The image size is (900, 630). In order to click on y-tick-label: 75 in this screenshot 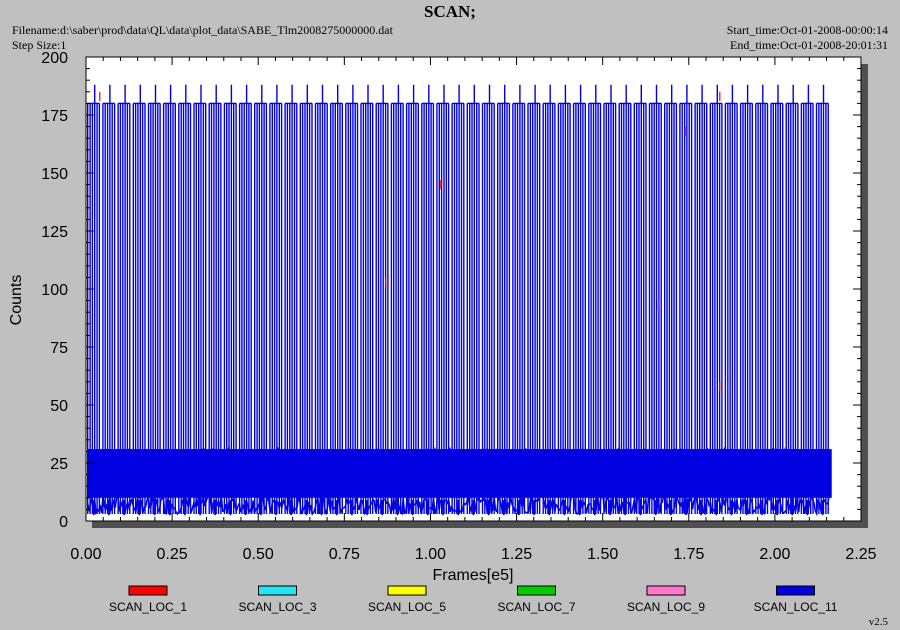, I will do `click(59, 348)`.